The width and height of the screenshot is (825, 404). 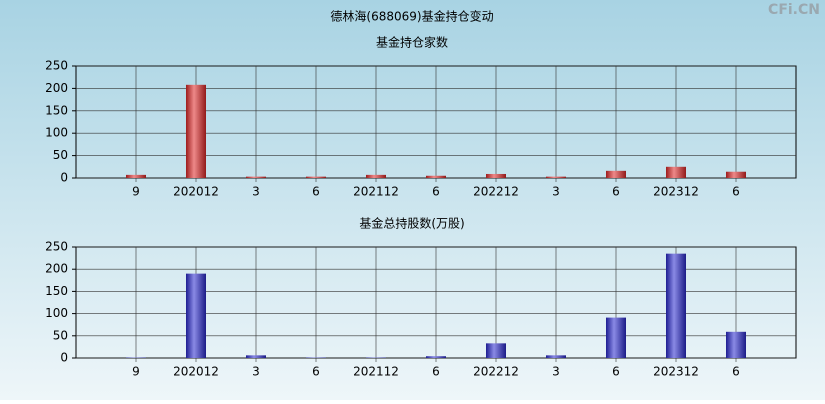 What do you see at coordinates (411, 223) in the screenshot?
I see `chart-subtitle: 基金总持股数(万股)` at bounding box center [411, 223].